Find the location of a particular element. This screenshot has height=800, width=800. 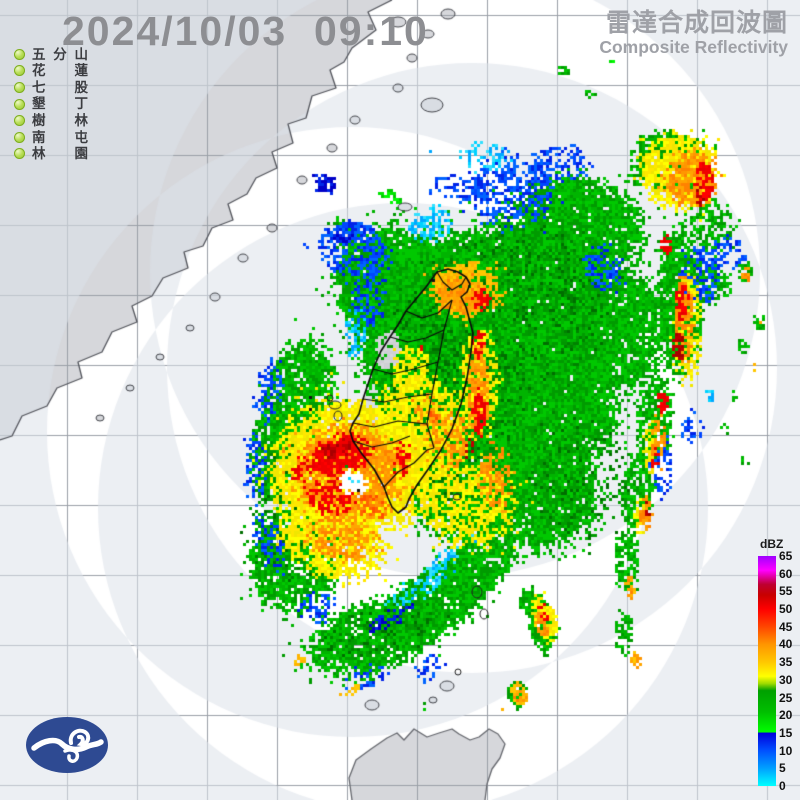

title-block: 雷達合成回波圖 Composite Reflectivity is located at coordinates (693, 34).